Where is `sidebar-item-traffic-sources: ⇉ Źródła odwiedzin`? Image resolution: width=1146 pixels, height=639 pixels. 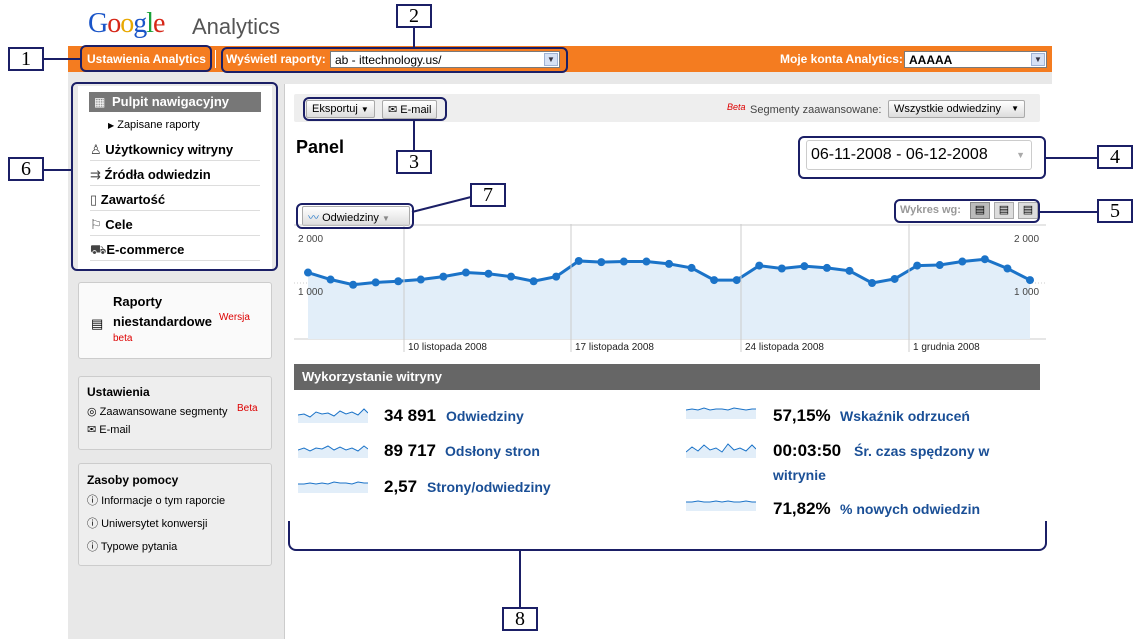 sidebar-item-traffic-sources: ⇉ Źródła odwiedzin is located at coordinates (150, 174).